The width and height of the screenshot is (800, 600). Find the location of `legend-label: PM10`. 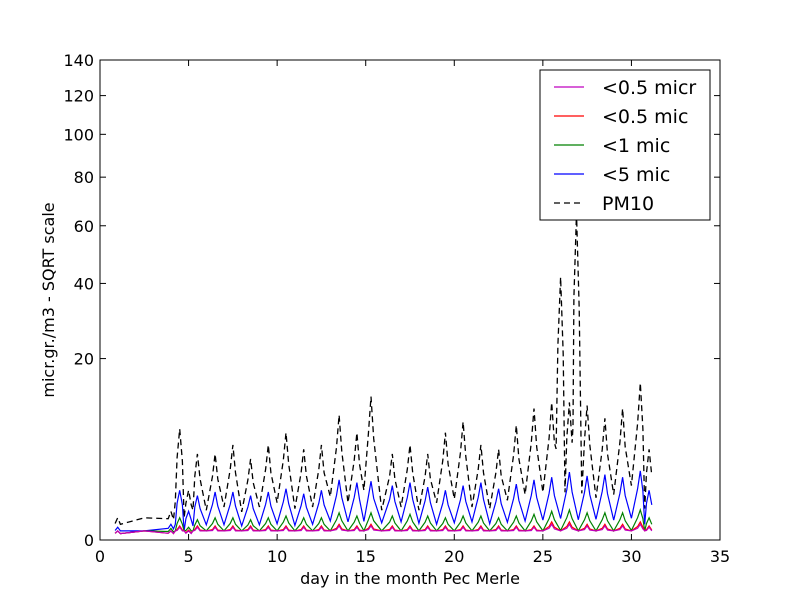

legend-label: PM10 is located at coordinates (628, 204).